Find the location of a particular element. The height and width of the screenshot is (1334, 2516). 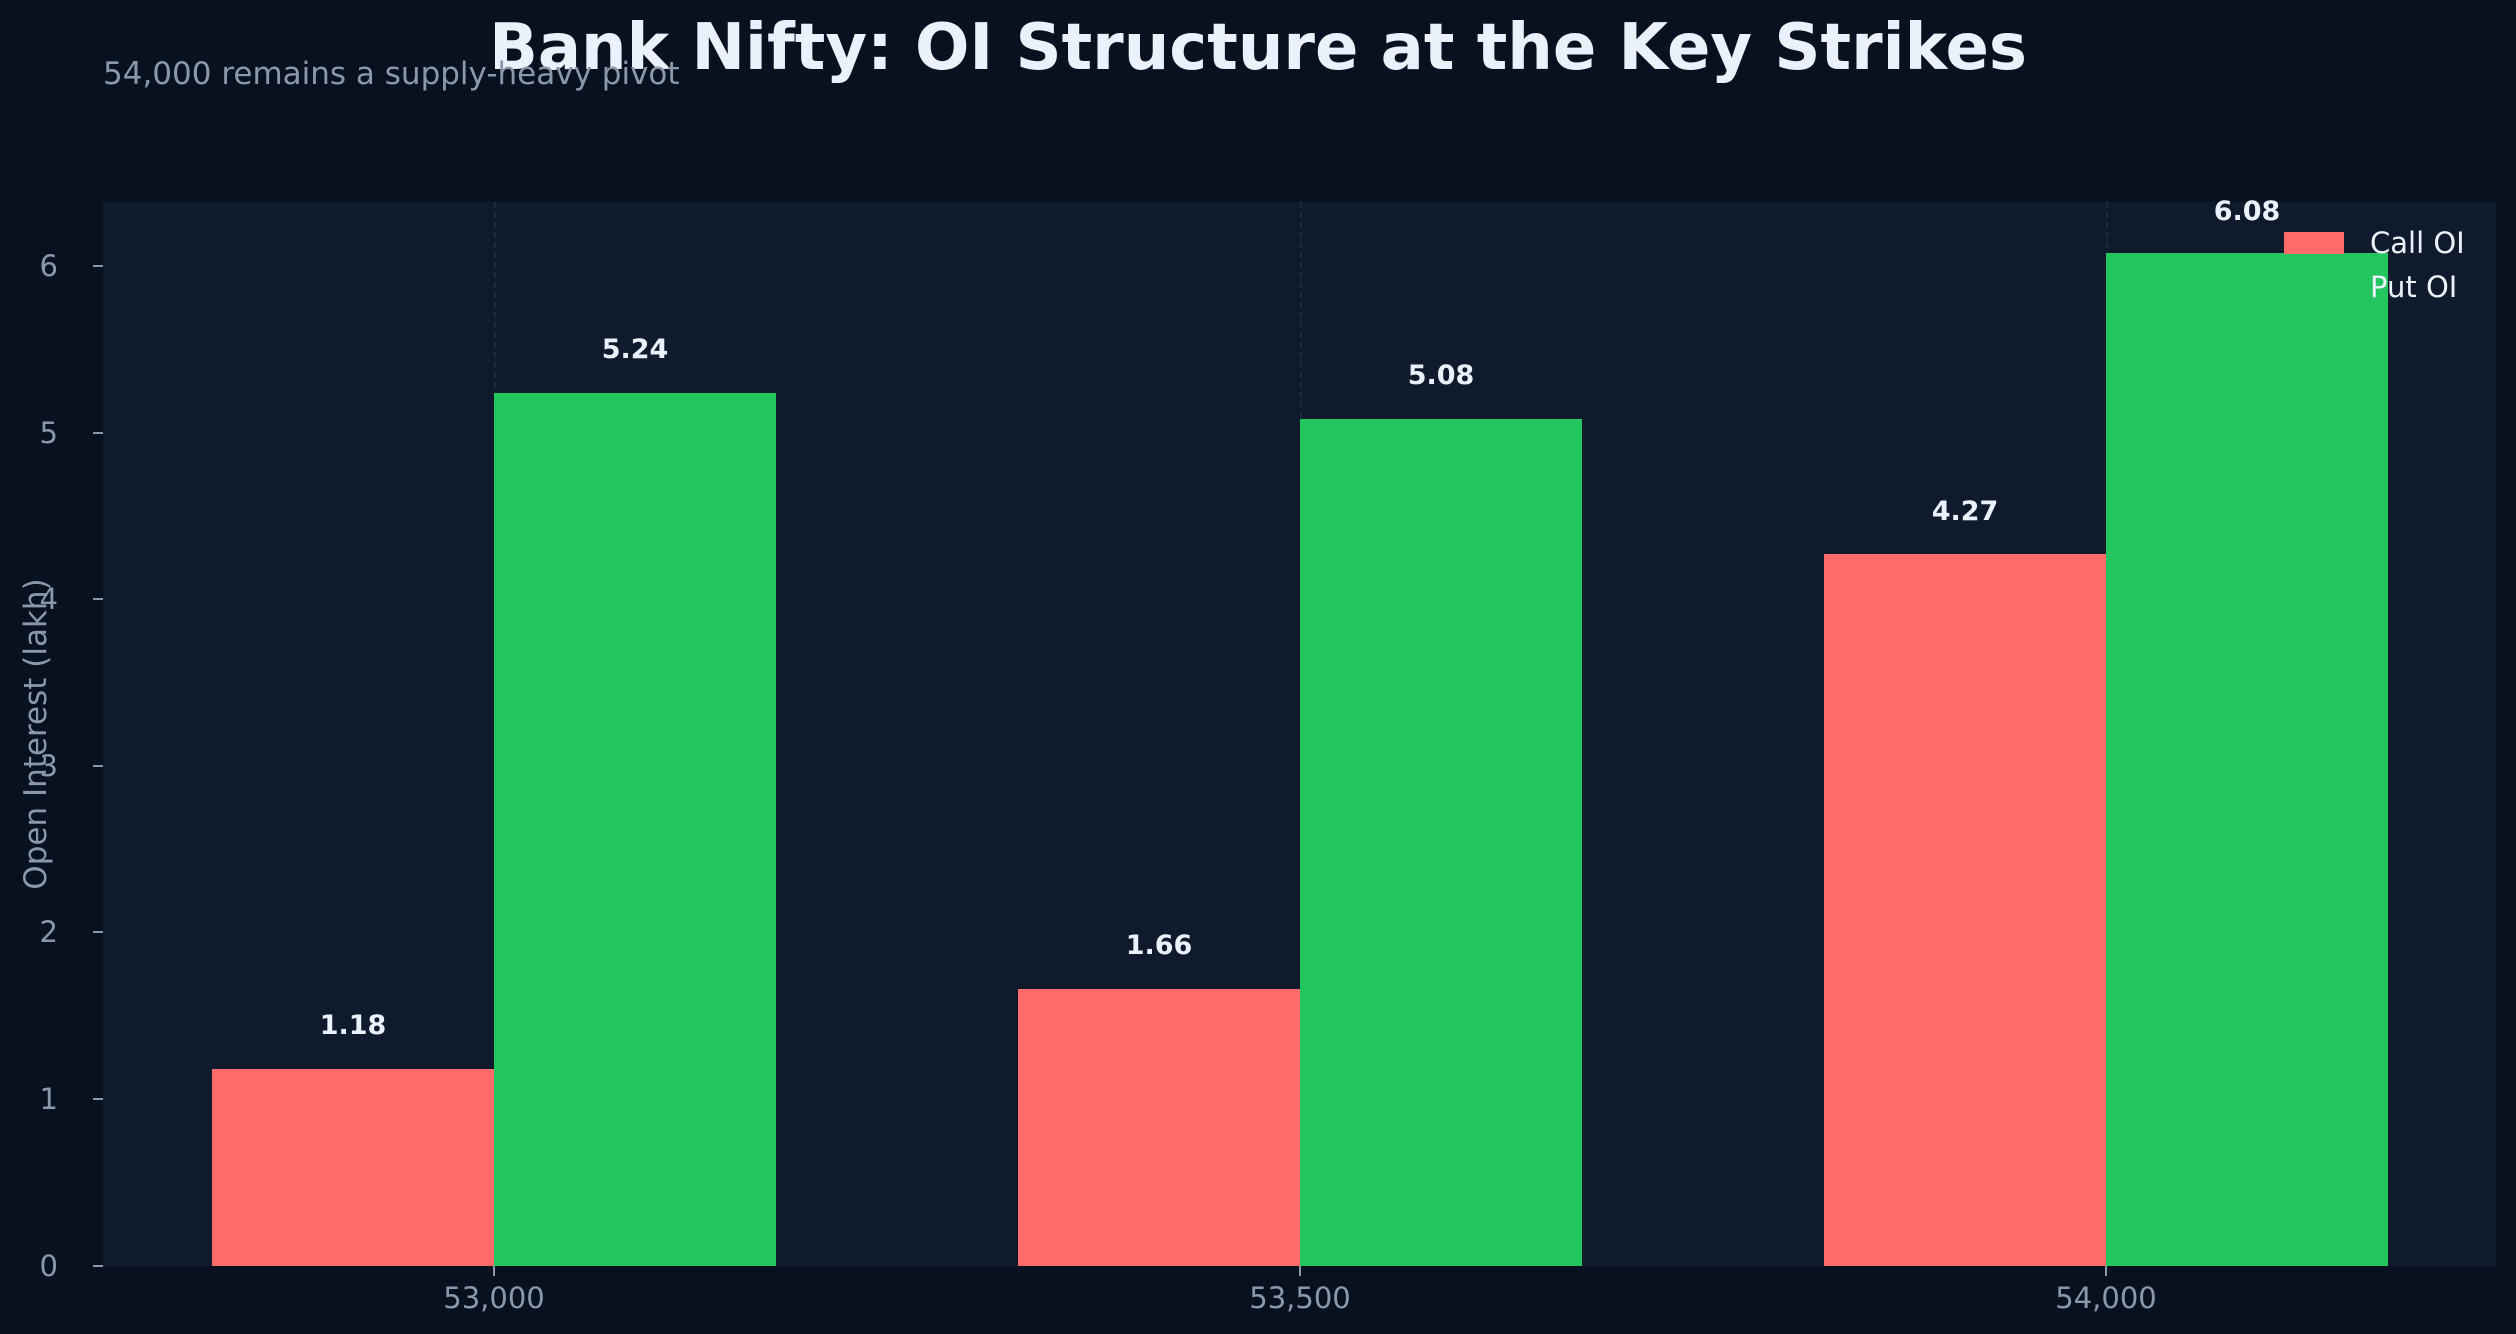

value-label: 5.24 is located at coordinates (635, 349).